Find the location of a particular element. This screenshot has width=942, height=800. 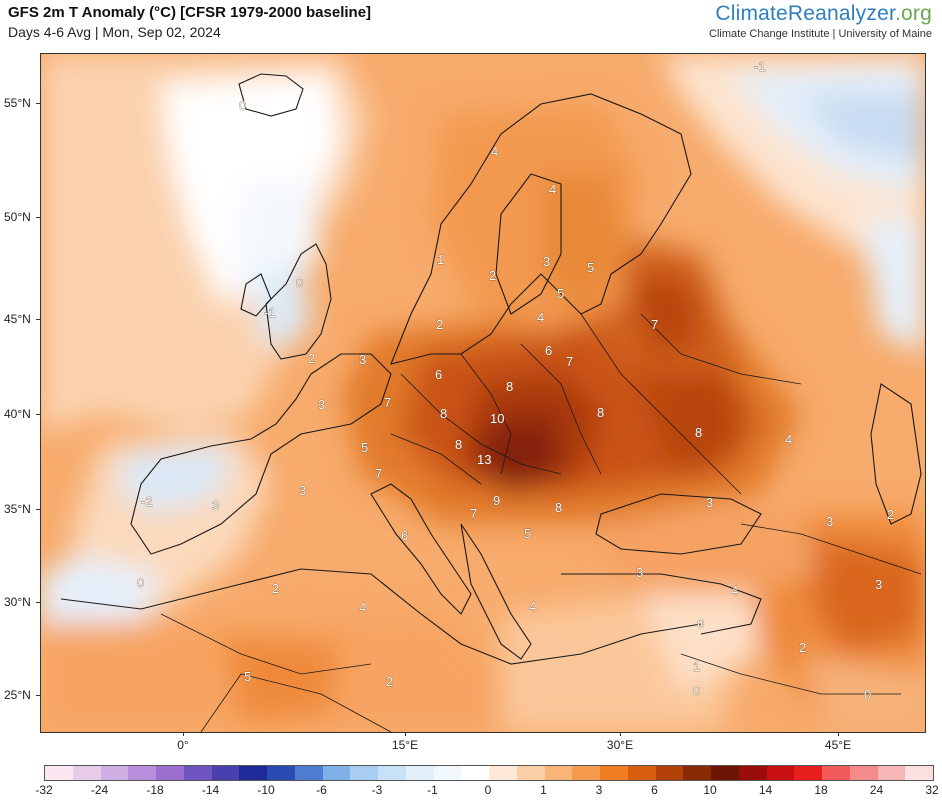

colorbar-label: 32 is located at coordinates (932, 790).